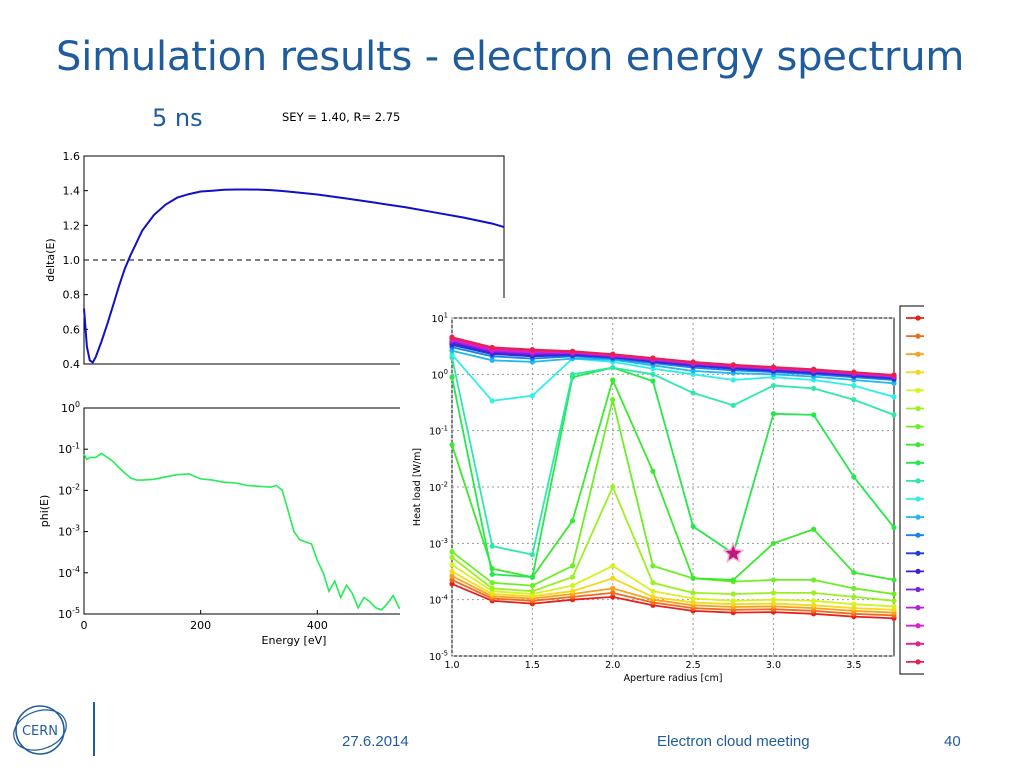 Image resolution: width=1024 pixels, height=768 pixels. I want to click on heat-load-y-tick-label: 10⁻⁵, so click(438, 656).